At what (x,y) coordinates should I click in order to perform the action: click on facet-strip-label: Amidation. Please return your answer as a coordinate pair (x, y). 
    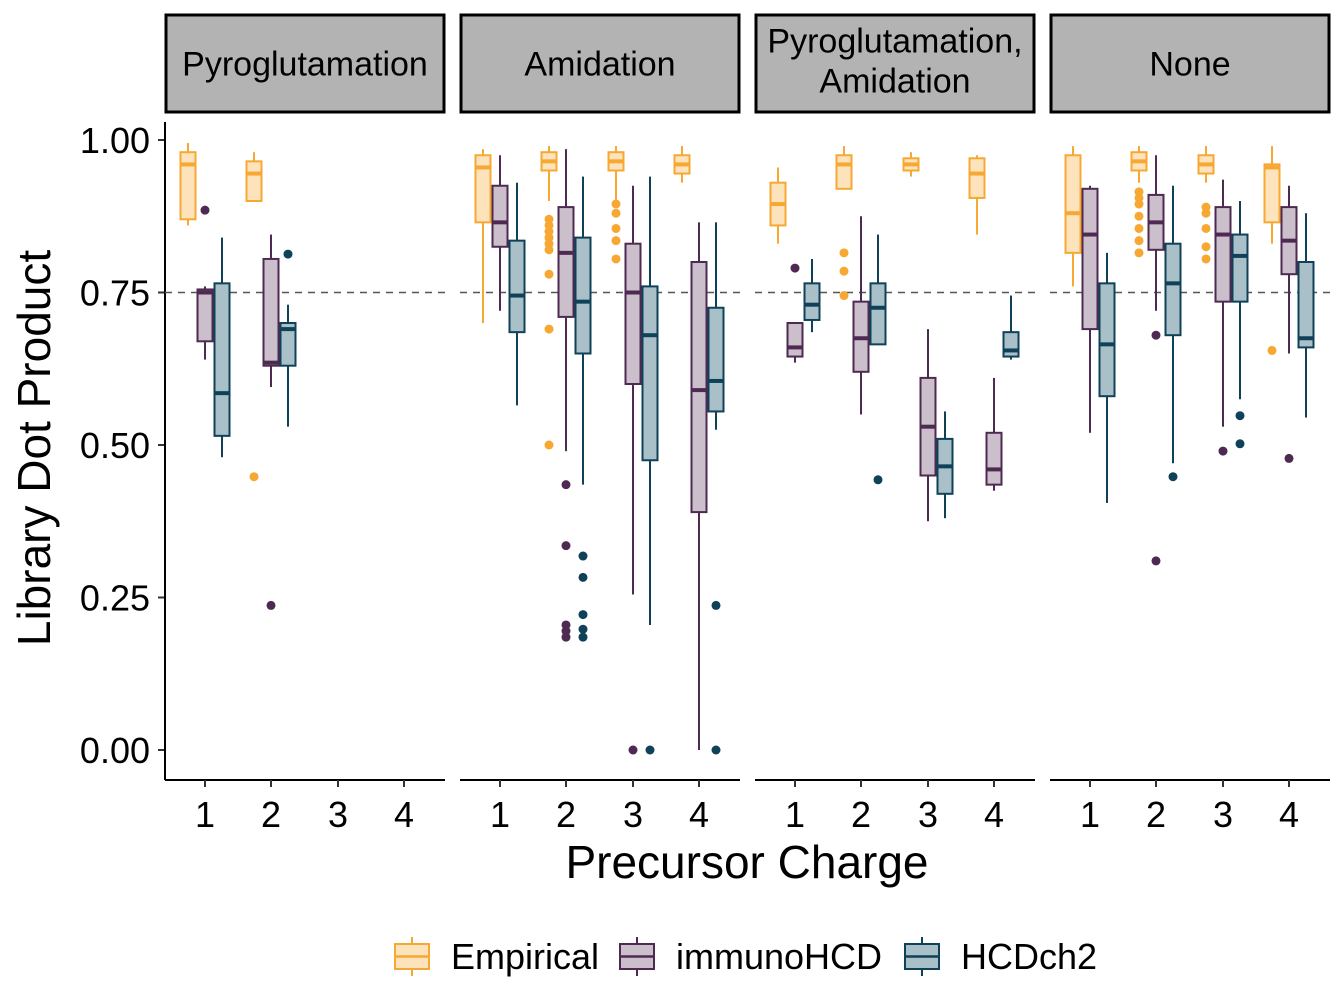
    Looking at the image, I should click on (894, 82).